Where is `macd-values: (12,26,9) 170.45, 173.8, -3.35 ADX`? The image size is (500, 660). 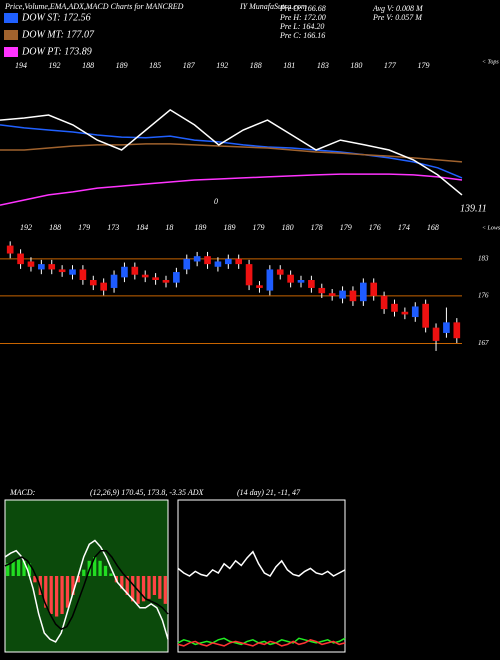
macd-values: (12,26,9) 170.45, 173.8, -3.35 ADX is located at coordinates (147, 492).